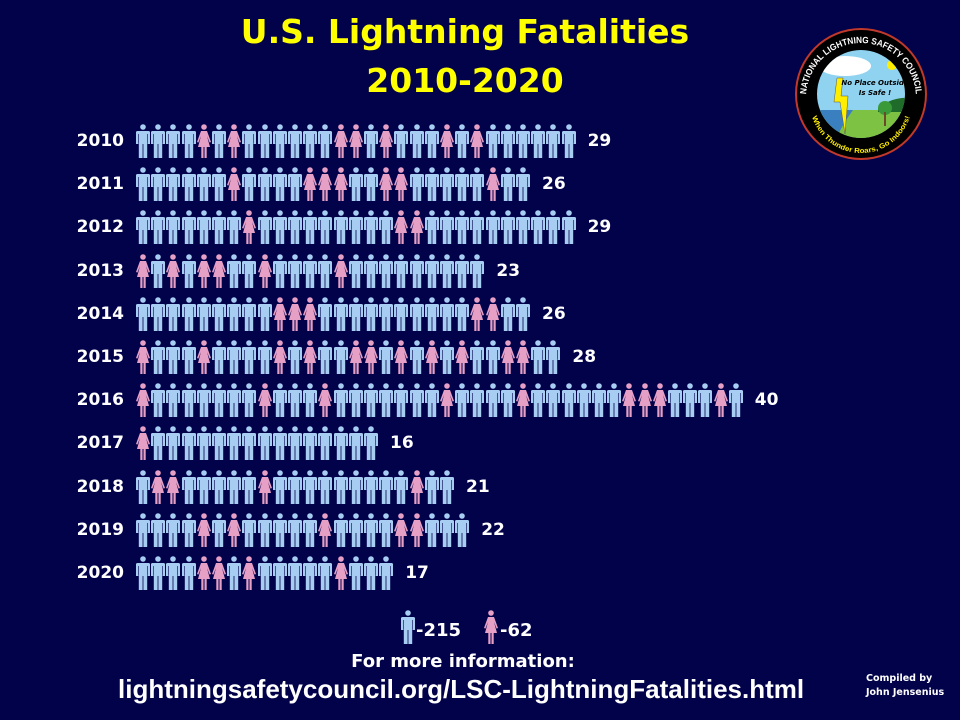 The image size is (960, 720). I want to click on fatality-count-label: 17, so click(417, 573).